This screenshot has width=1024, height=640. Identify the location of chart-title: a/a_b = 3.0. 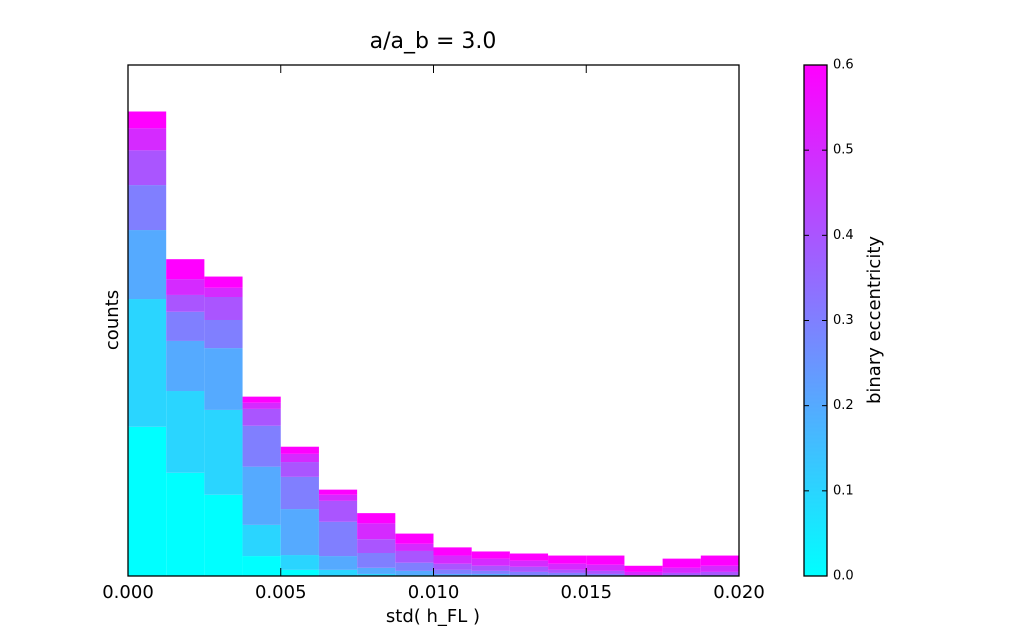
(433, 41).